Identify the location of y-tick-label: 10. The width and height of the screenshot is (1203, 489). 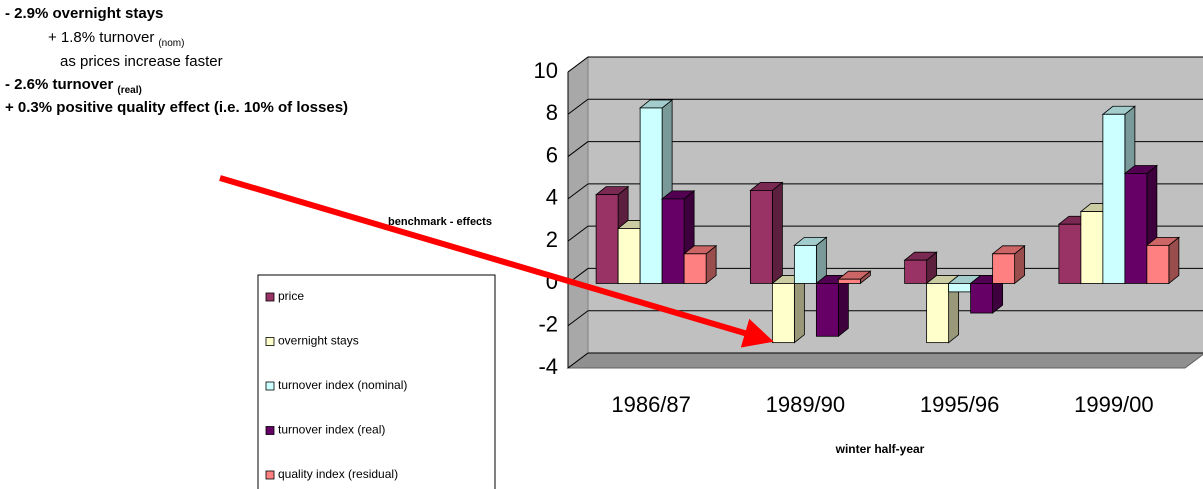
(546, 70).